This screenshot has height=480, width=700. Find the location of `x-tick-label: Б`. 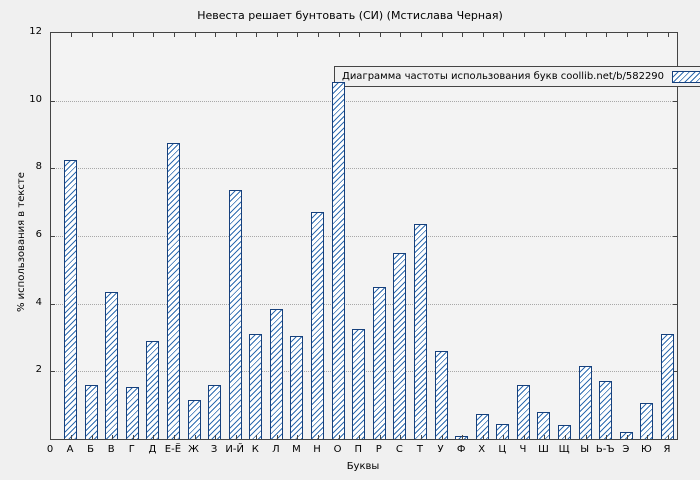

x-tick-label: Б is located at coordinates (91, 449).